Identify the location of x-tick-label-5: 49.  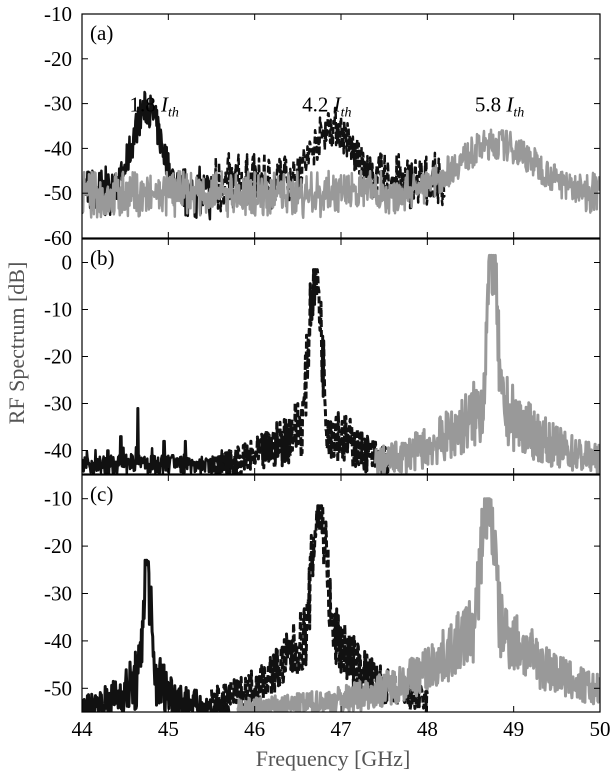
(513, 729).